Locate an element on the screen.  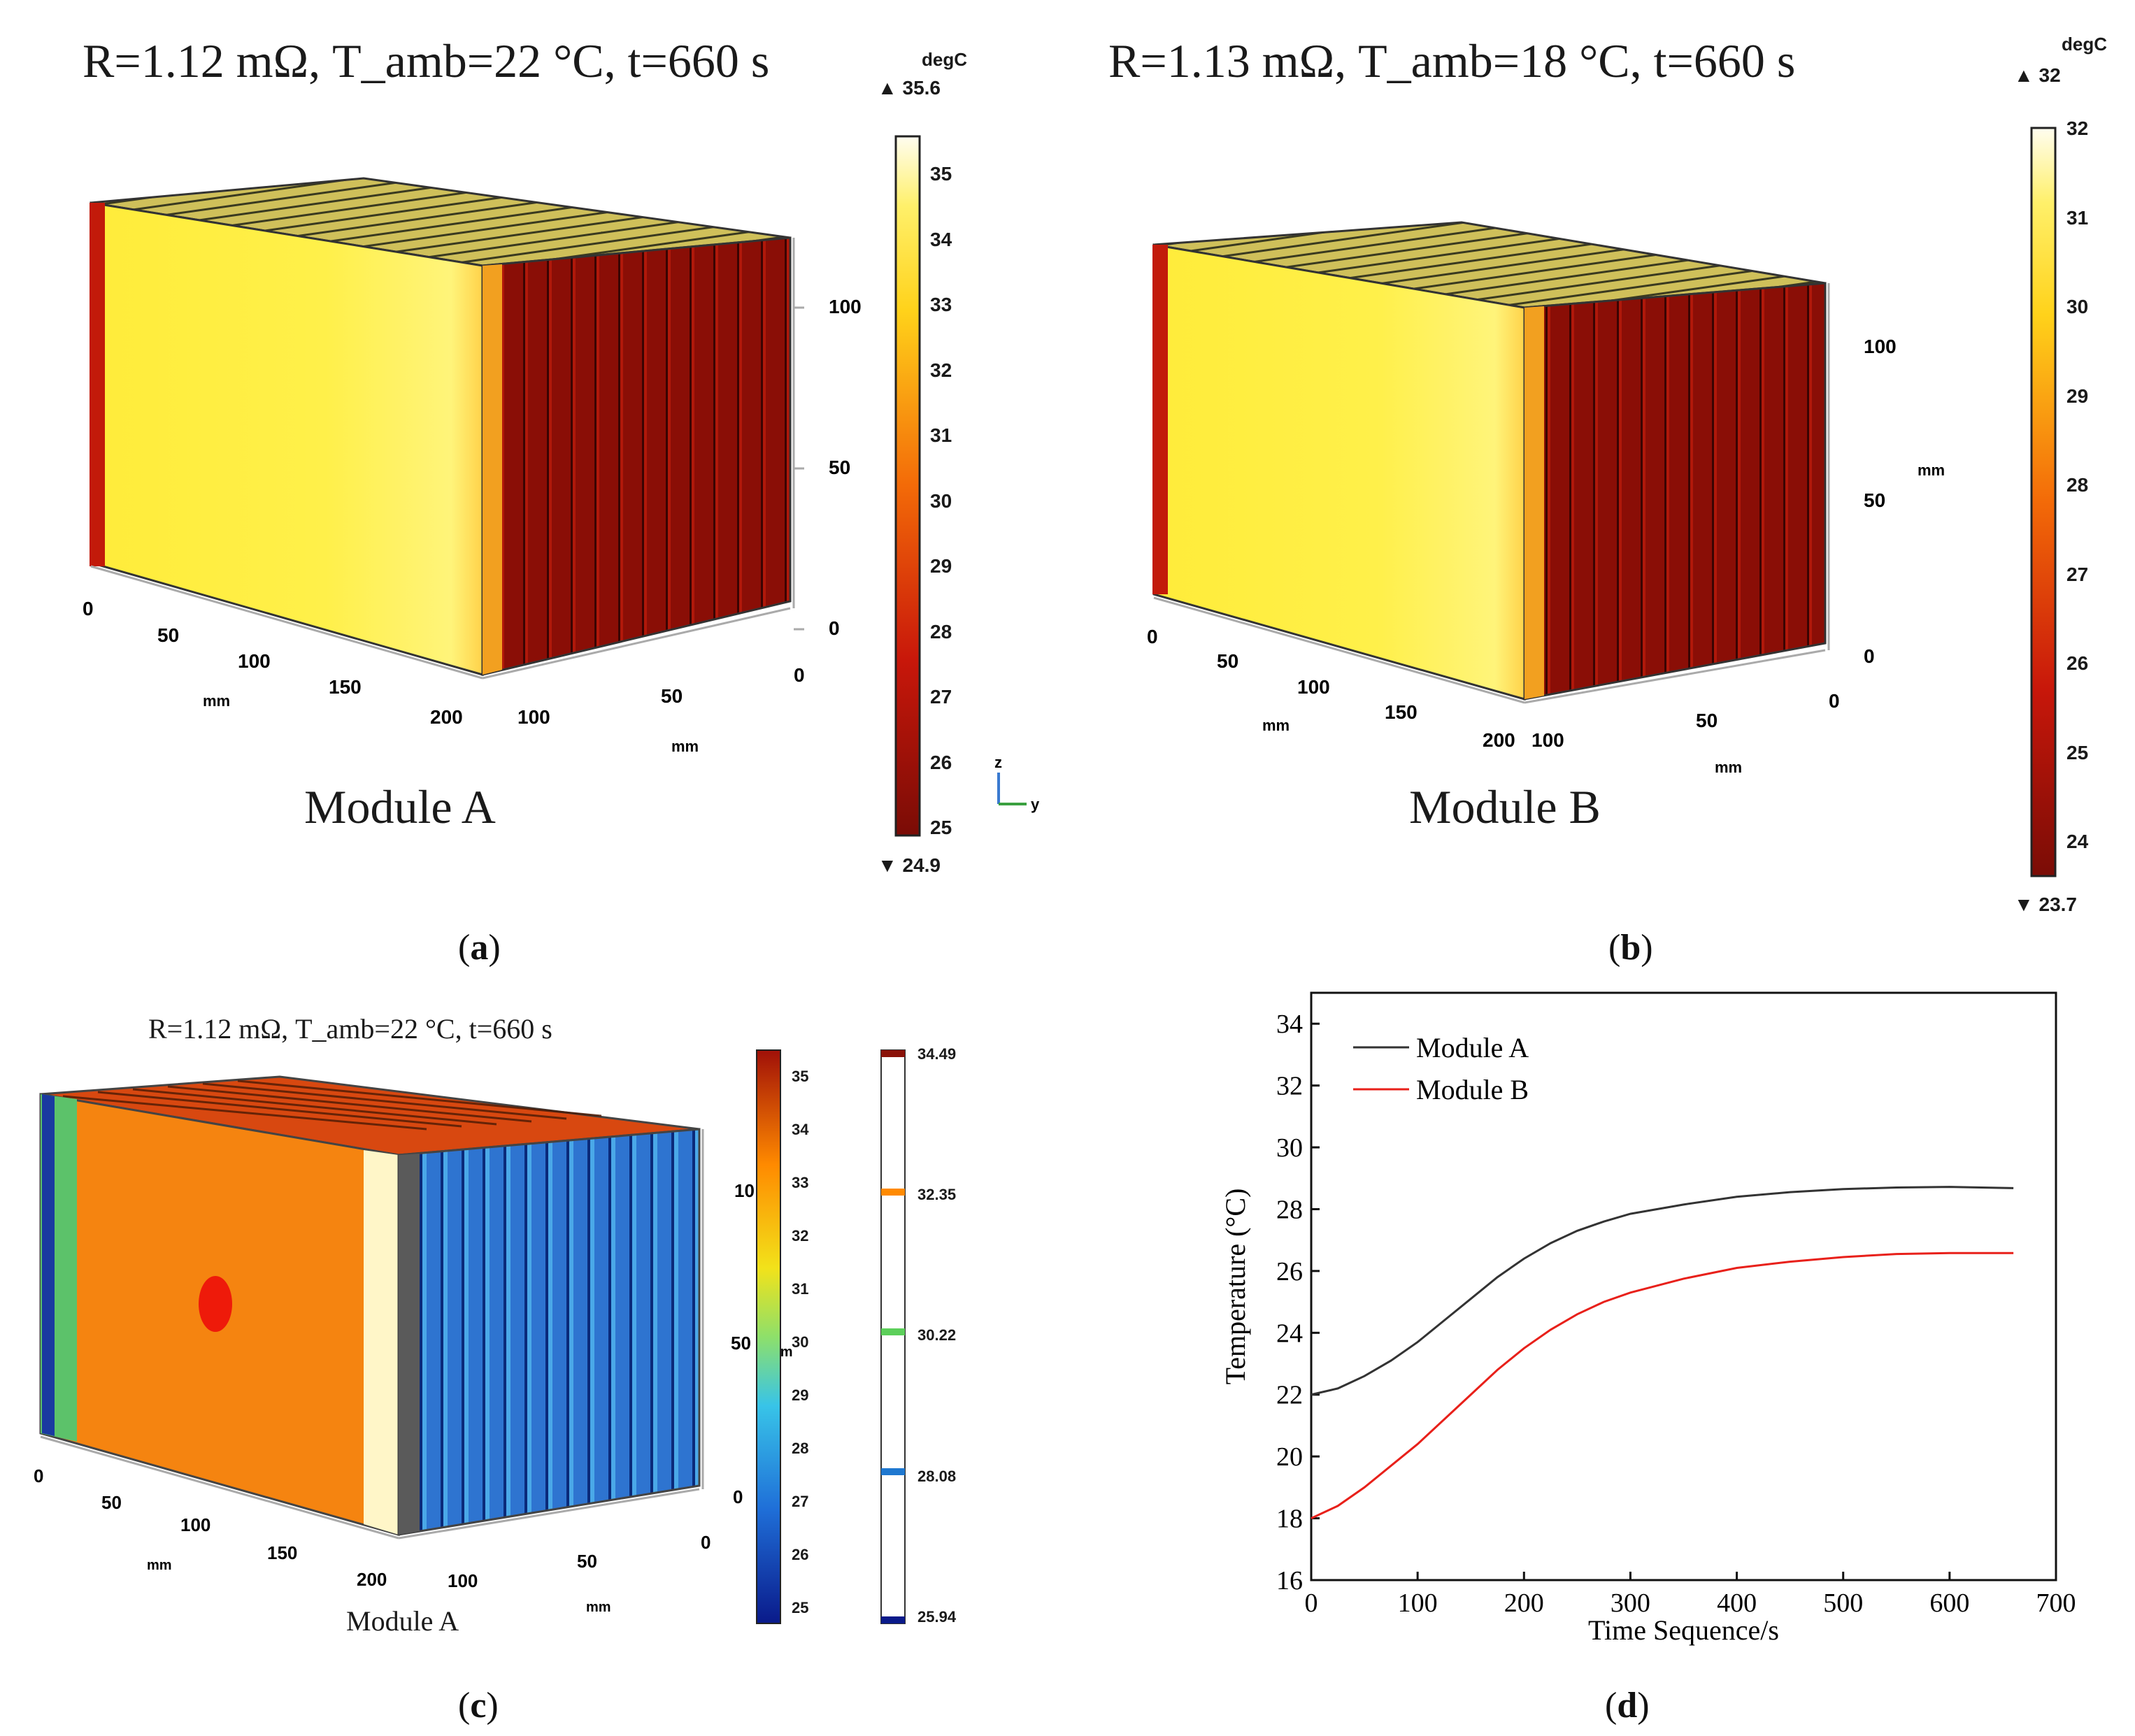
y-tick-label-0: 16 is located at coordinates (1289, 1580).